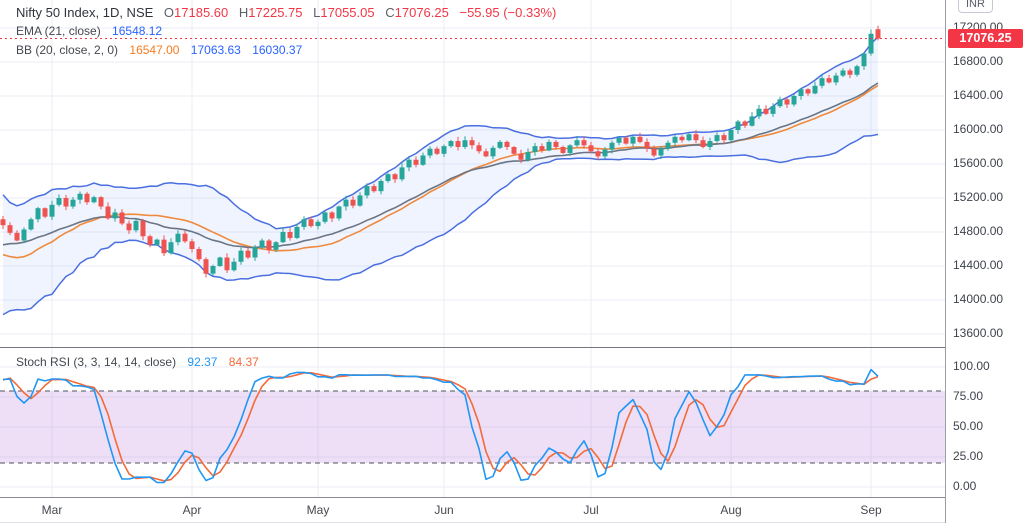 The width and height of the screenshot is (1024, 530). What do you see at coordinates (978, 129) in the screenshot?
I see `price-tick-label: 16000.00` at bounding box center [978, 129].